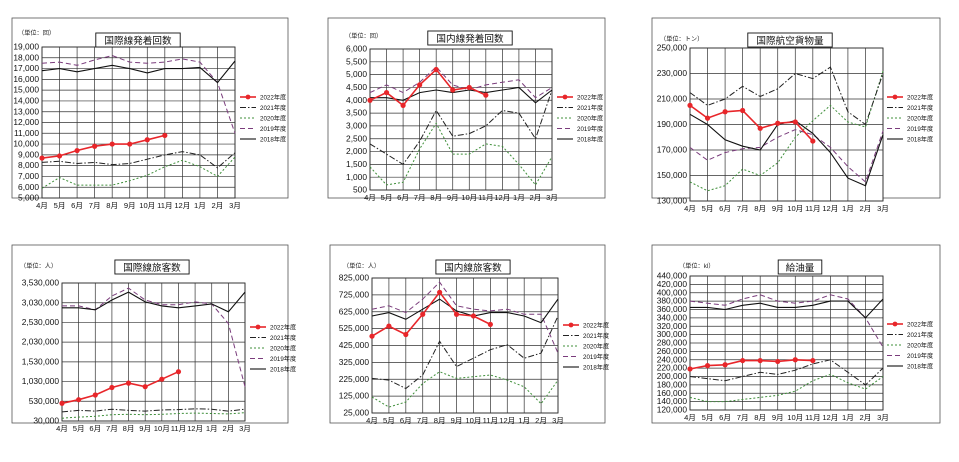 The height and width of the screenshot is (462, 959). Describe the element at coordinates (182, 205) in the screenshot. I see `x-tick-label: 12月` at that location.